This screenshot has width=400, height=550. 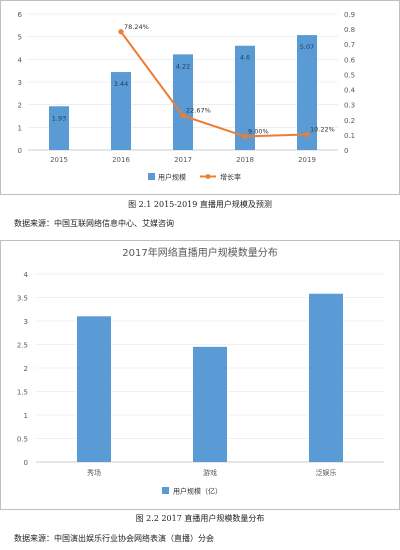 What do you see at coordinates (350, 91) in the screenshot?
I see `y-right-tick-label: 0.4` at bounding box center [350, 91].